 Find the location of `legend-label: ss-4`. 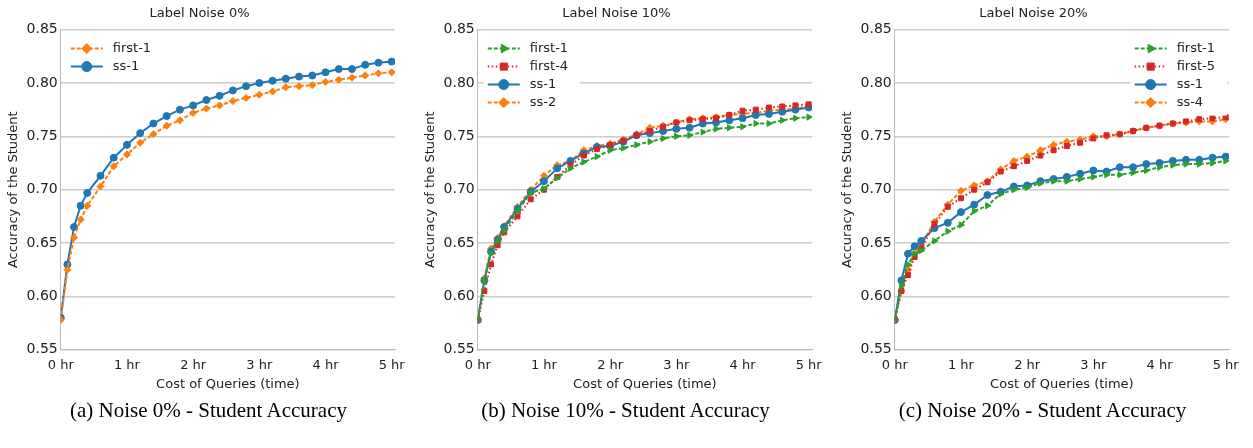

legend-label: ss-4 is located at coordinates (1190, 101).